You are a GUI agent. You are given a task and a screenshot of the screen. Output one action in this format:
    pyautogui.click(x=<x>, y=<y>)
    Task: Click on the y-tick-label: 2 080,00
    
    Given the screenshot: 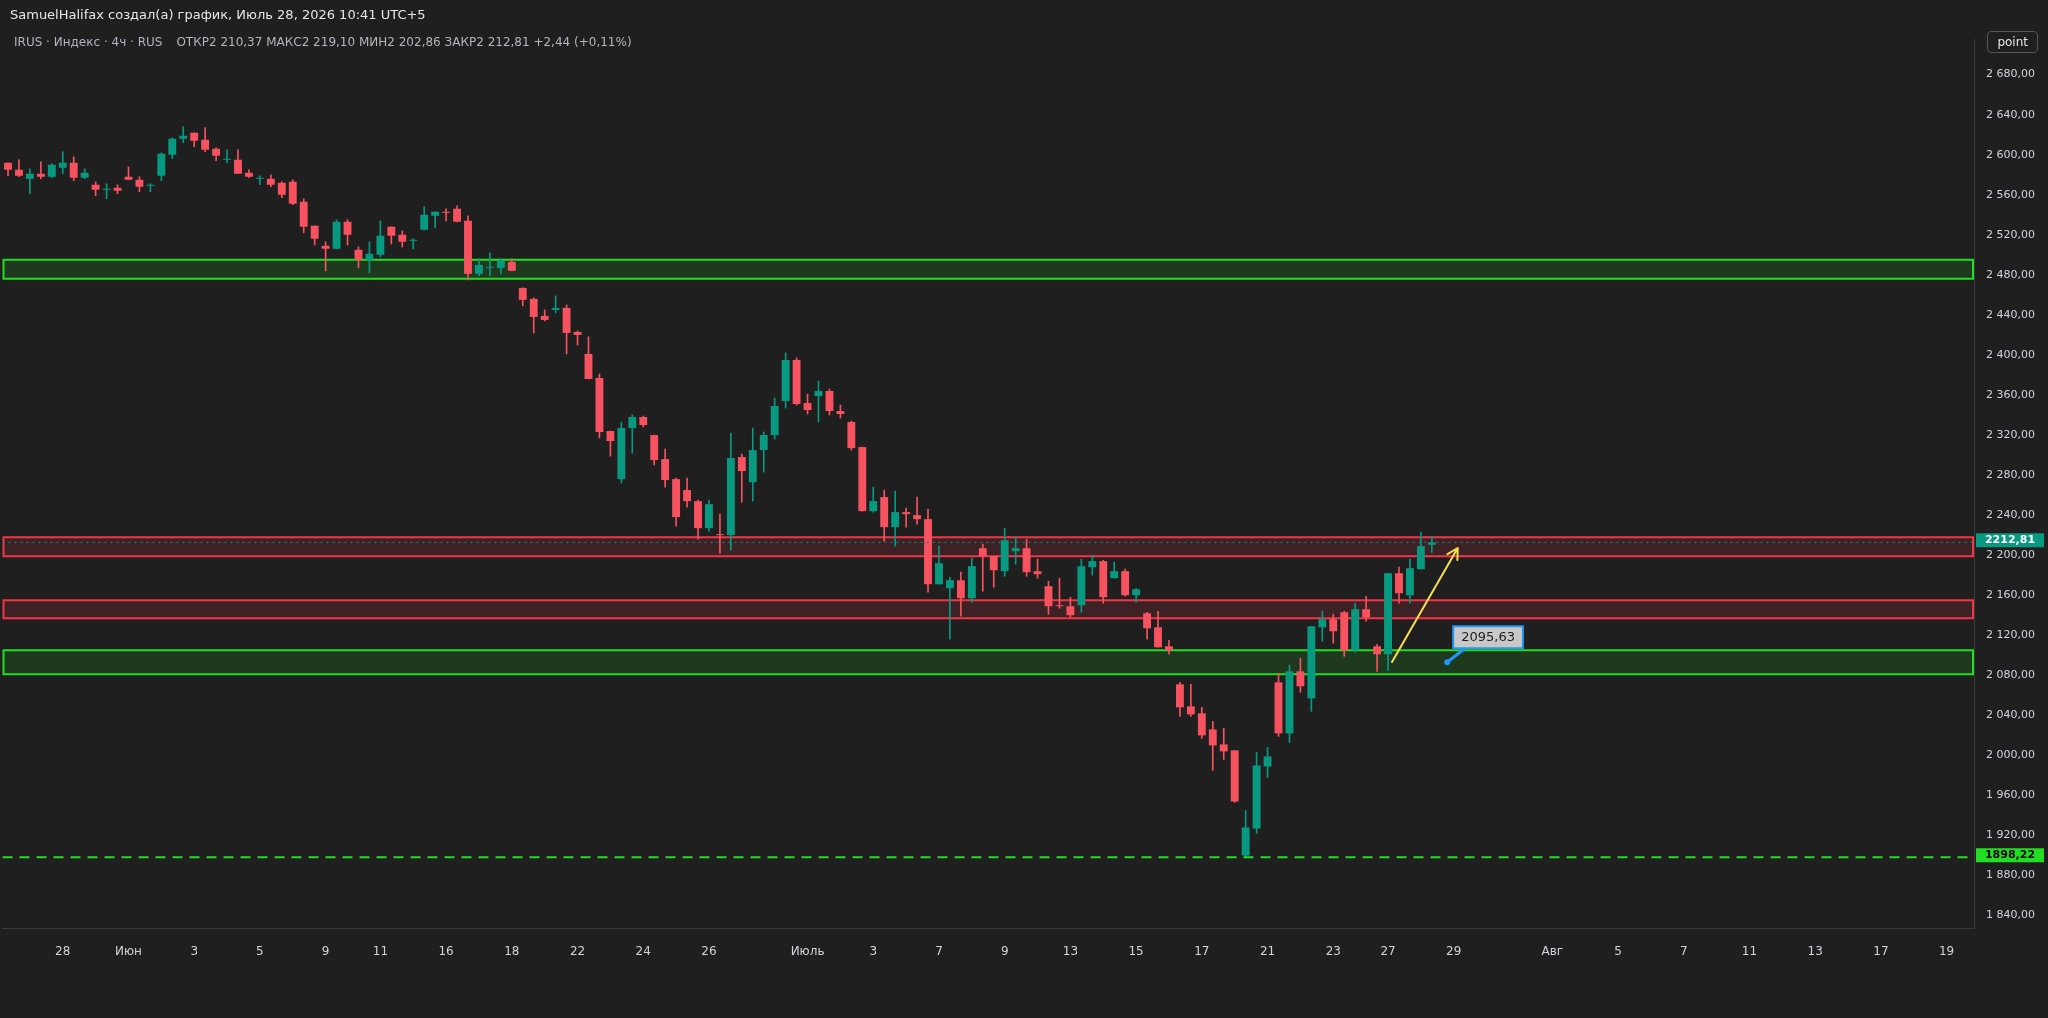 What is the action you would take?
    pyautogui.click(x=2010, y=675)
    